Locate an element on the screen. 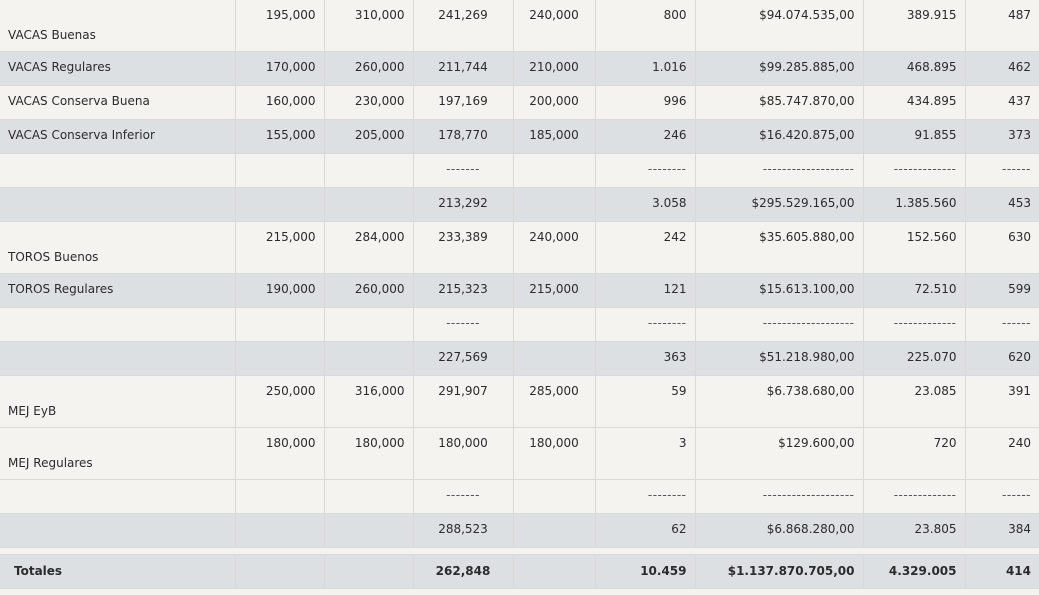 Image resolution: width=1039 pixels, height=595 pixels. spacer is located at coordinates (519, 551).